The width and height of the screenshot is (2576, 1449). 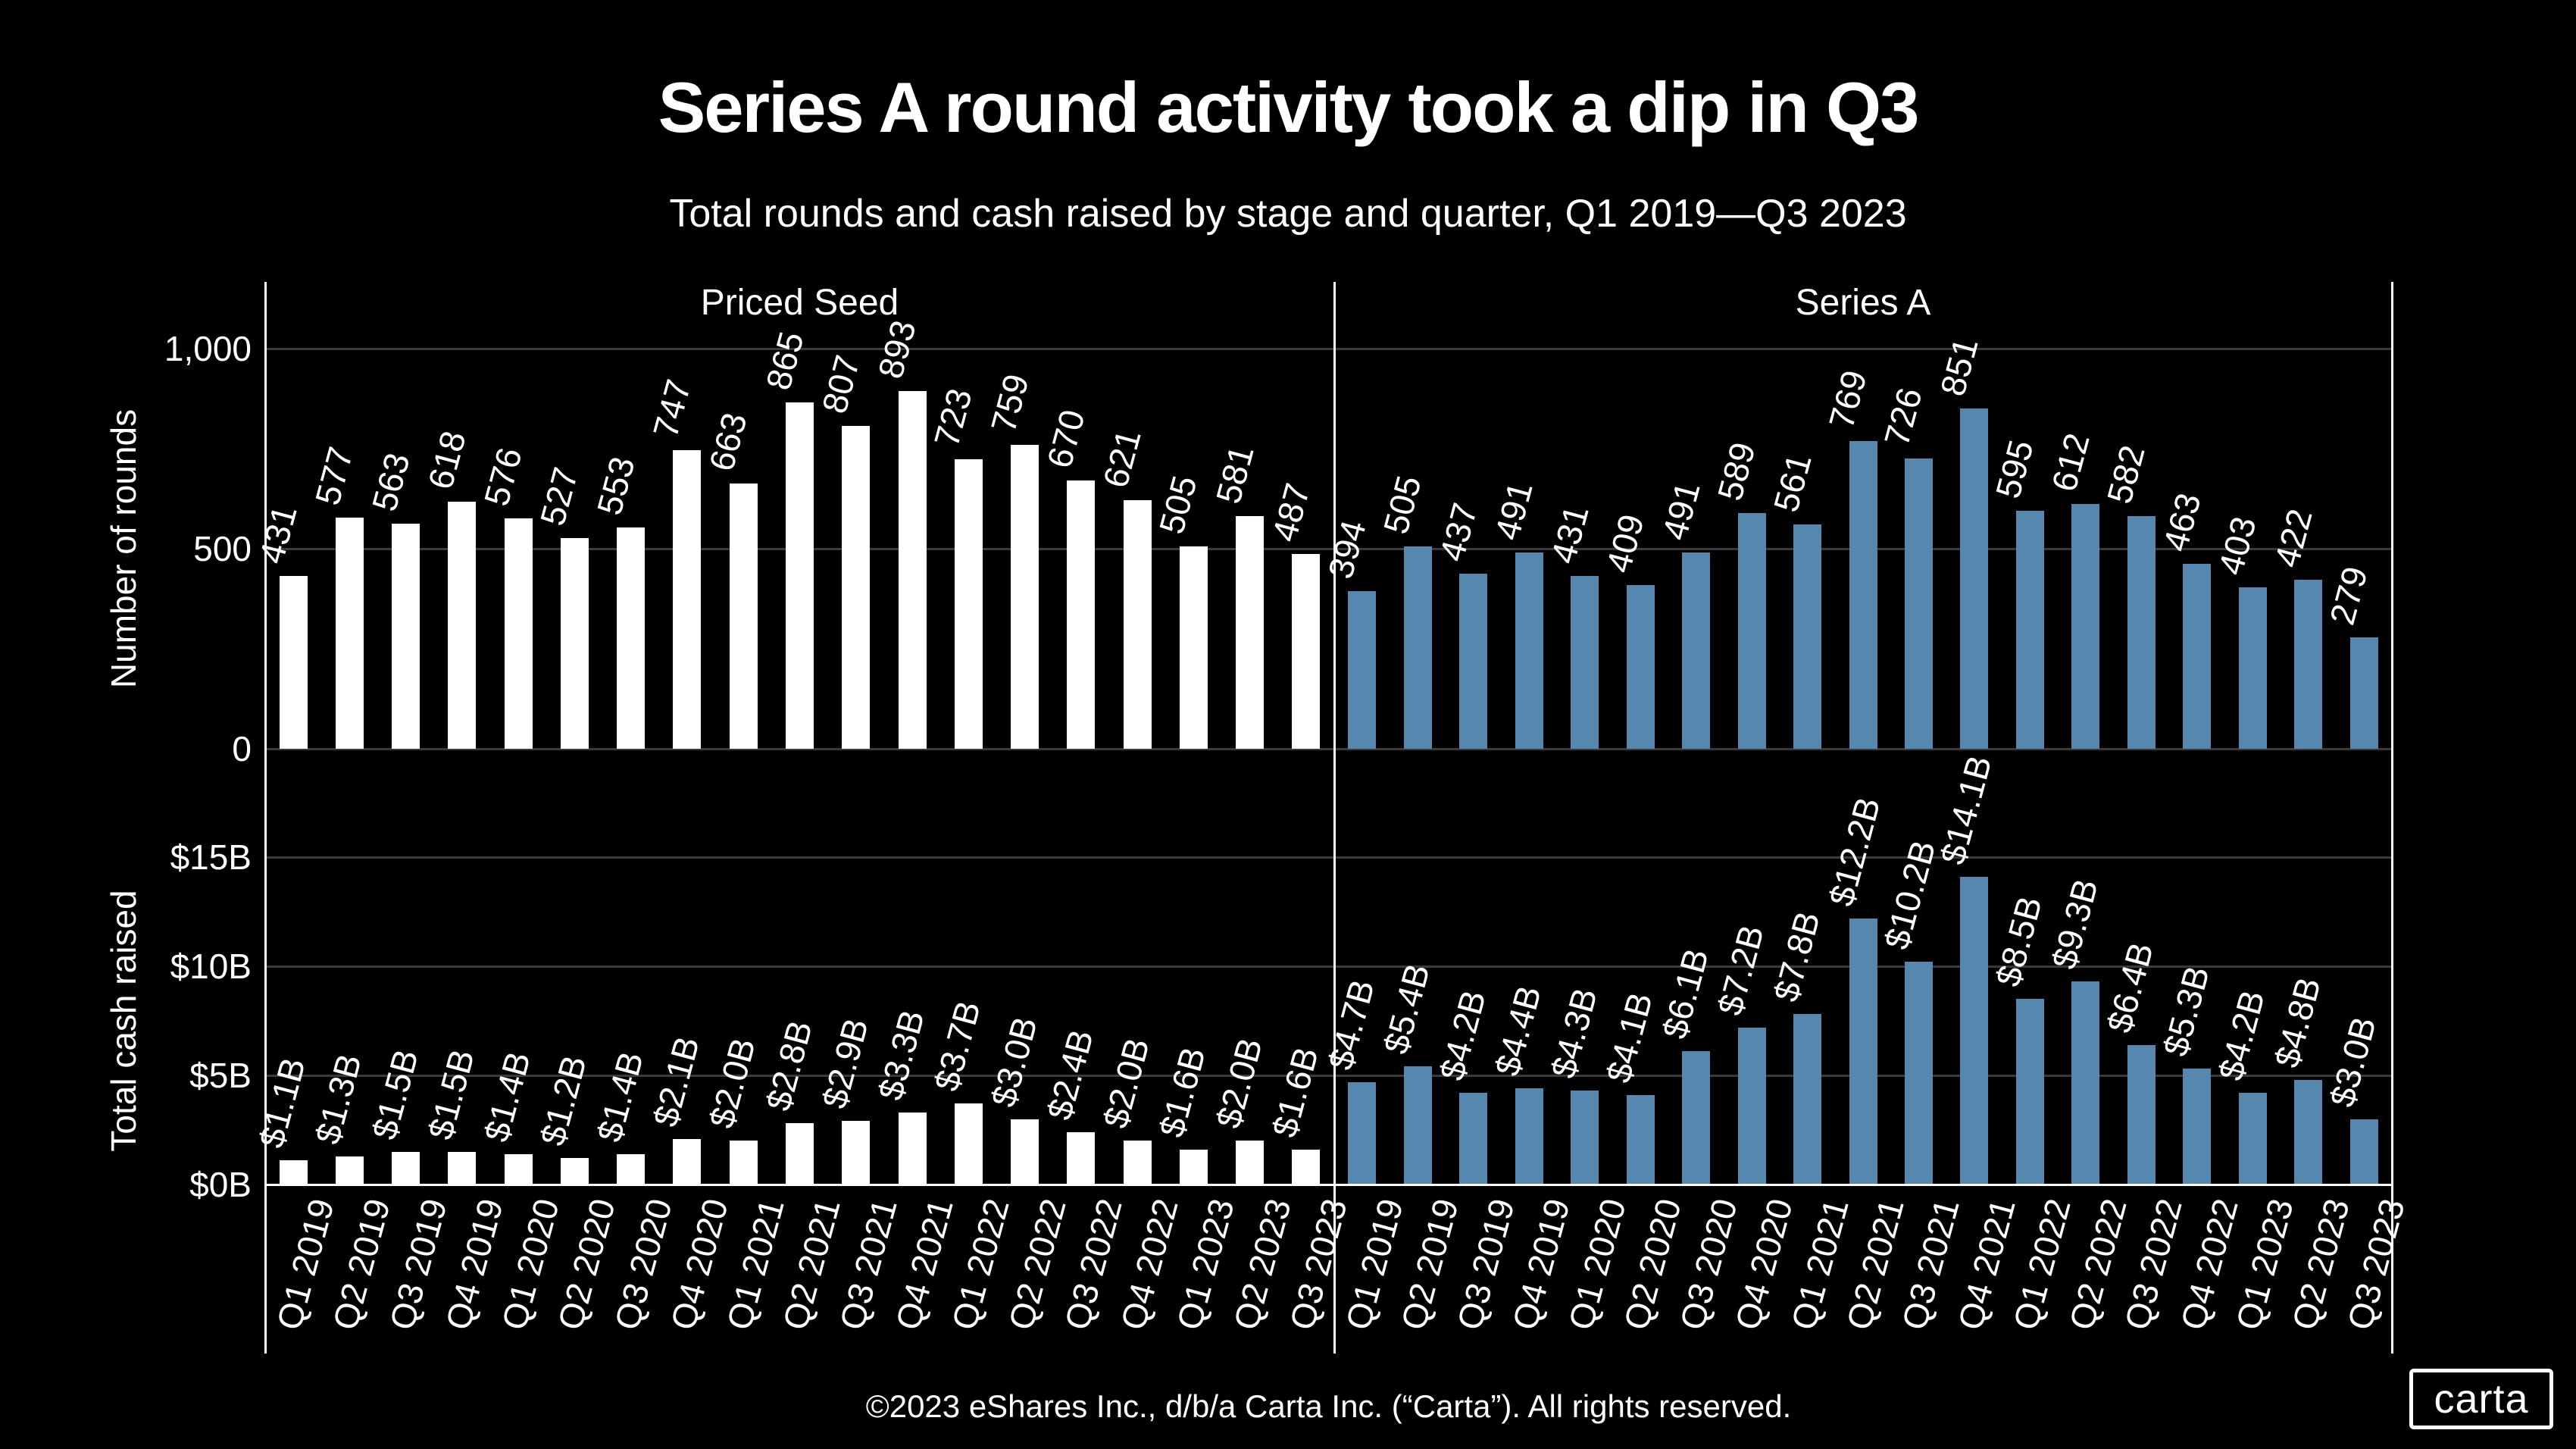 I want to click on bar-value-label: $1.4B, so click(x=620, y=1097).